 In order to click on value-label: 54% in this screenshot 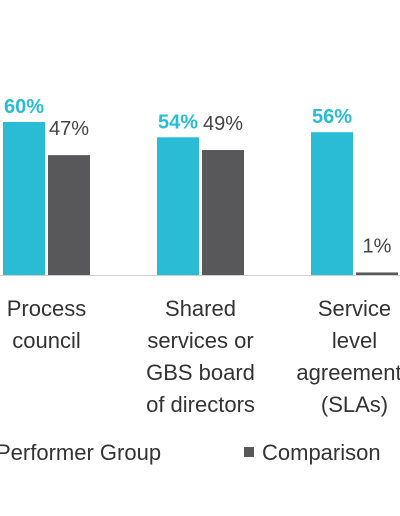, I will do `click(178, 122)`.